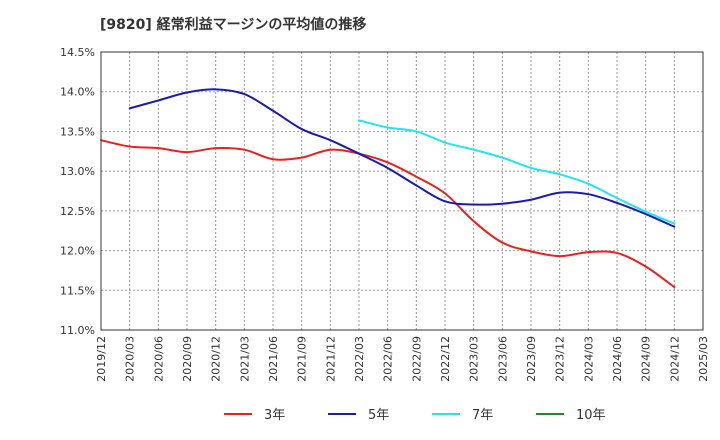  Describe the element at coordinates (588, 359) in the screenshot. I see `x-tick-label: 2024/03` at that location.